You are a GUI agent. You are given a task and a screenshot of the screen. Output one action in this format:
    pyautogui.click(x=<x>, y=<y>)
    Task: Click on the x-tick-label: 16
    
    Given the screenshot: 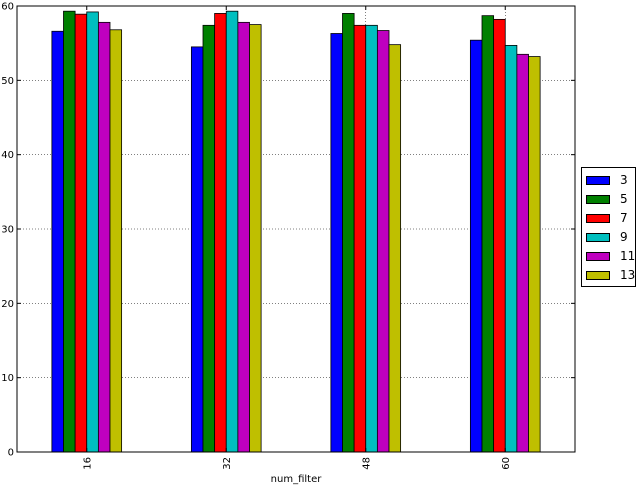 What is the action you would take?
    pyautogui.click(x=87, y=463)
    